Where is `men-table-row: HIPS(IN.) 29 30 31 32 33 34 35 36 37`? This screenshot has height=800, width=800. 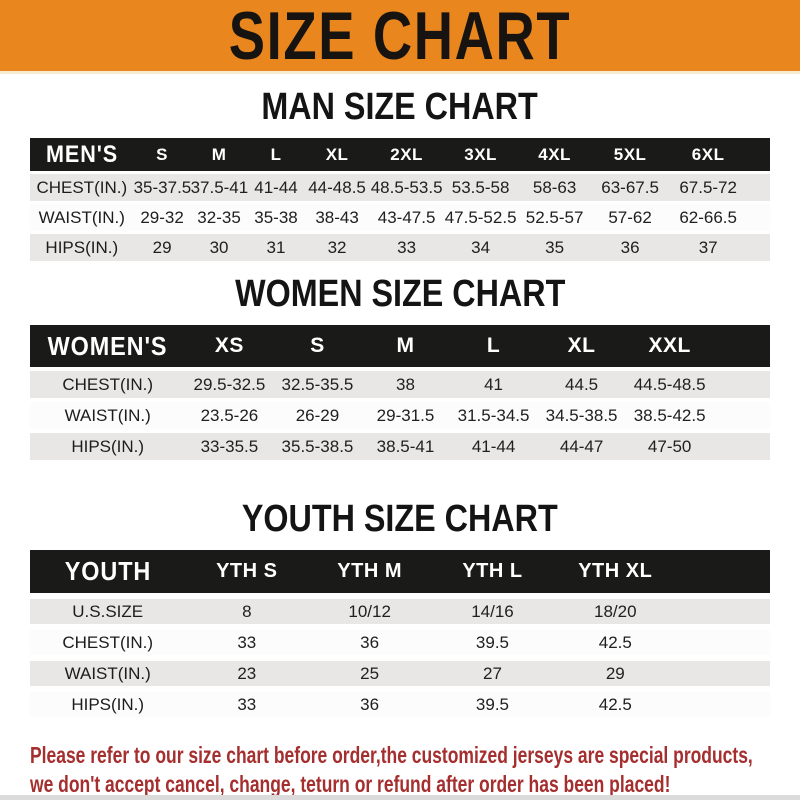
men-table-row: HIPS(IN.) 29 30 31 32 33 34 35 36 37 is located at coordinates (400, 247).